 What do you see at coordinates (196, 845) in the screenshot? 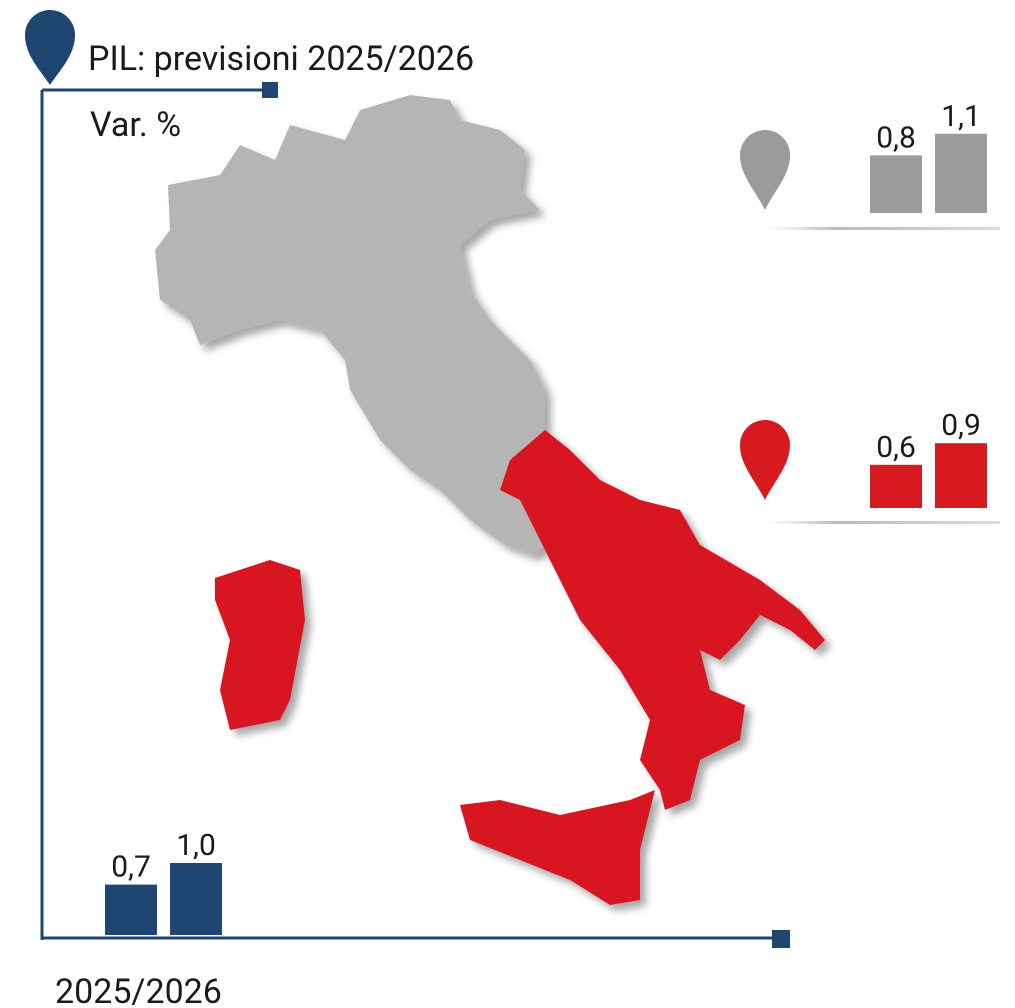
I see `value-label: 1,0` at bounding box center [196, 845].